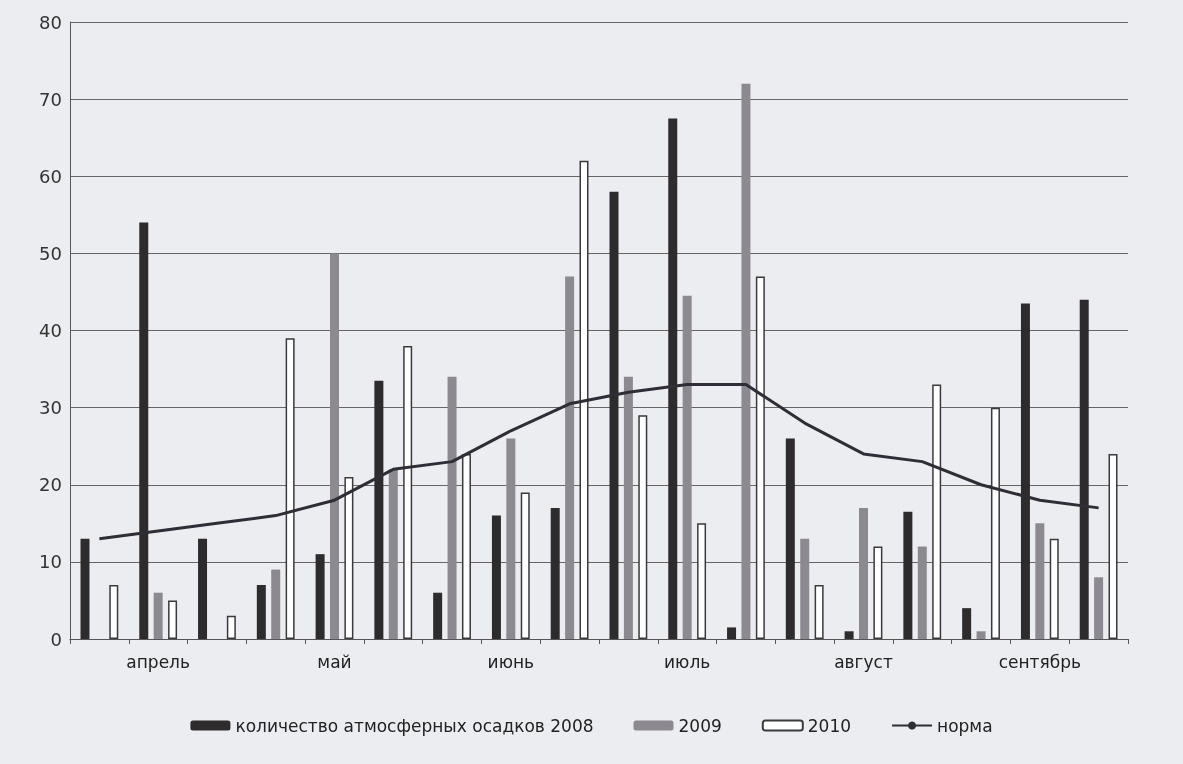  What do you see at coordinates (158, 661) in the screenshot?
I see `x-tick-label: апрель` at bounding box center [158, 661].